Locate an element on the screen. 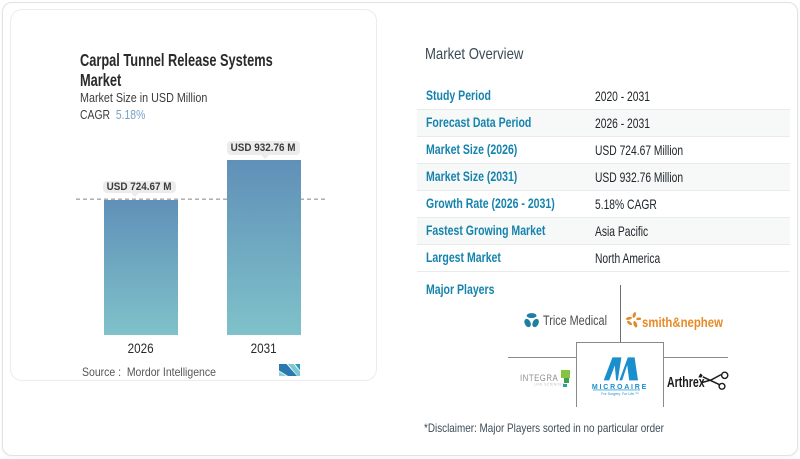  svg-text: MICROAIRE is located at coordinates (620, 387).